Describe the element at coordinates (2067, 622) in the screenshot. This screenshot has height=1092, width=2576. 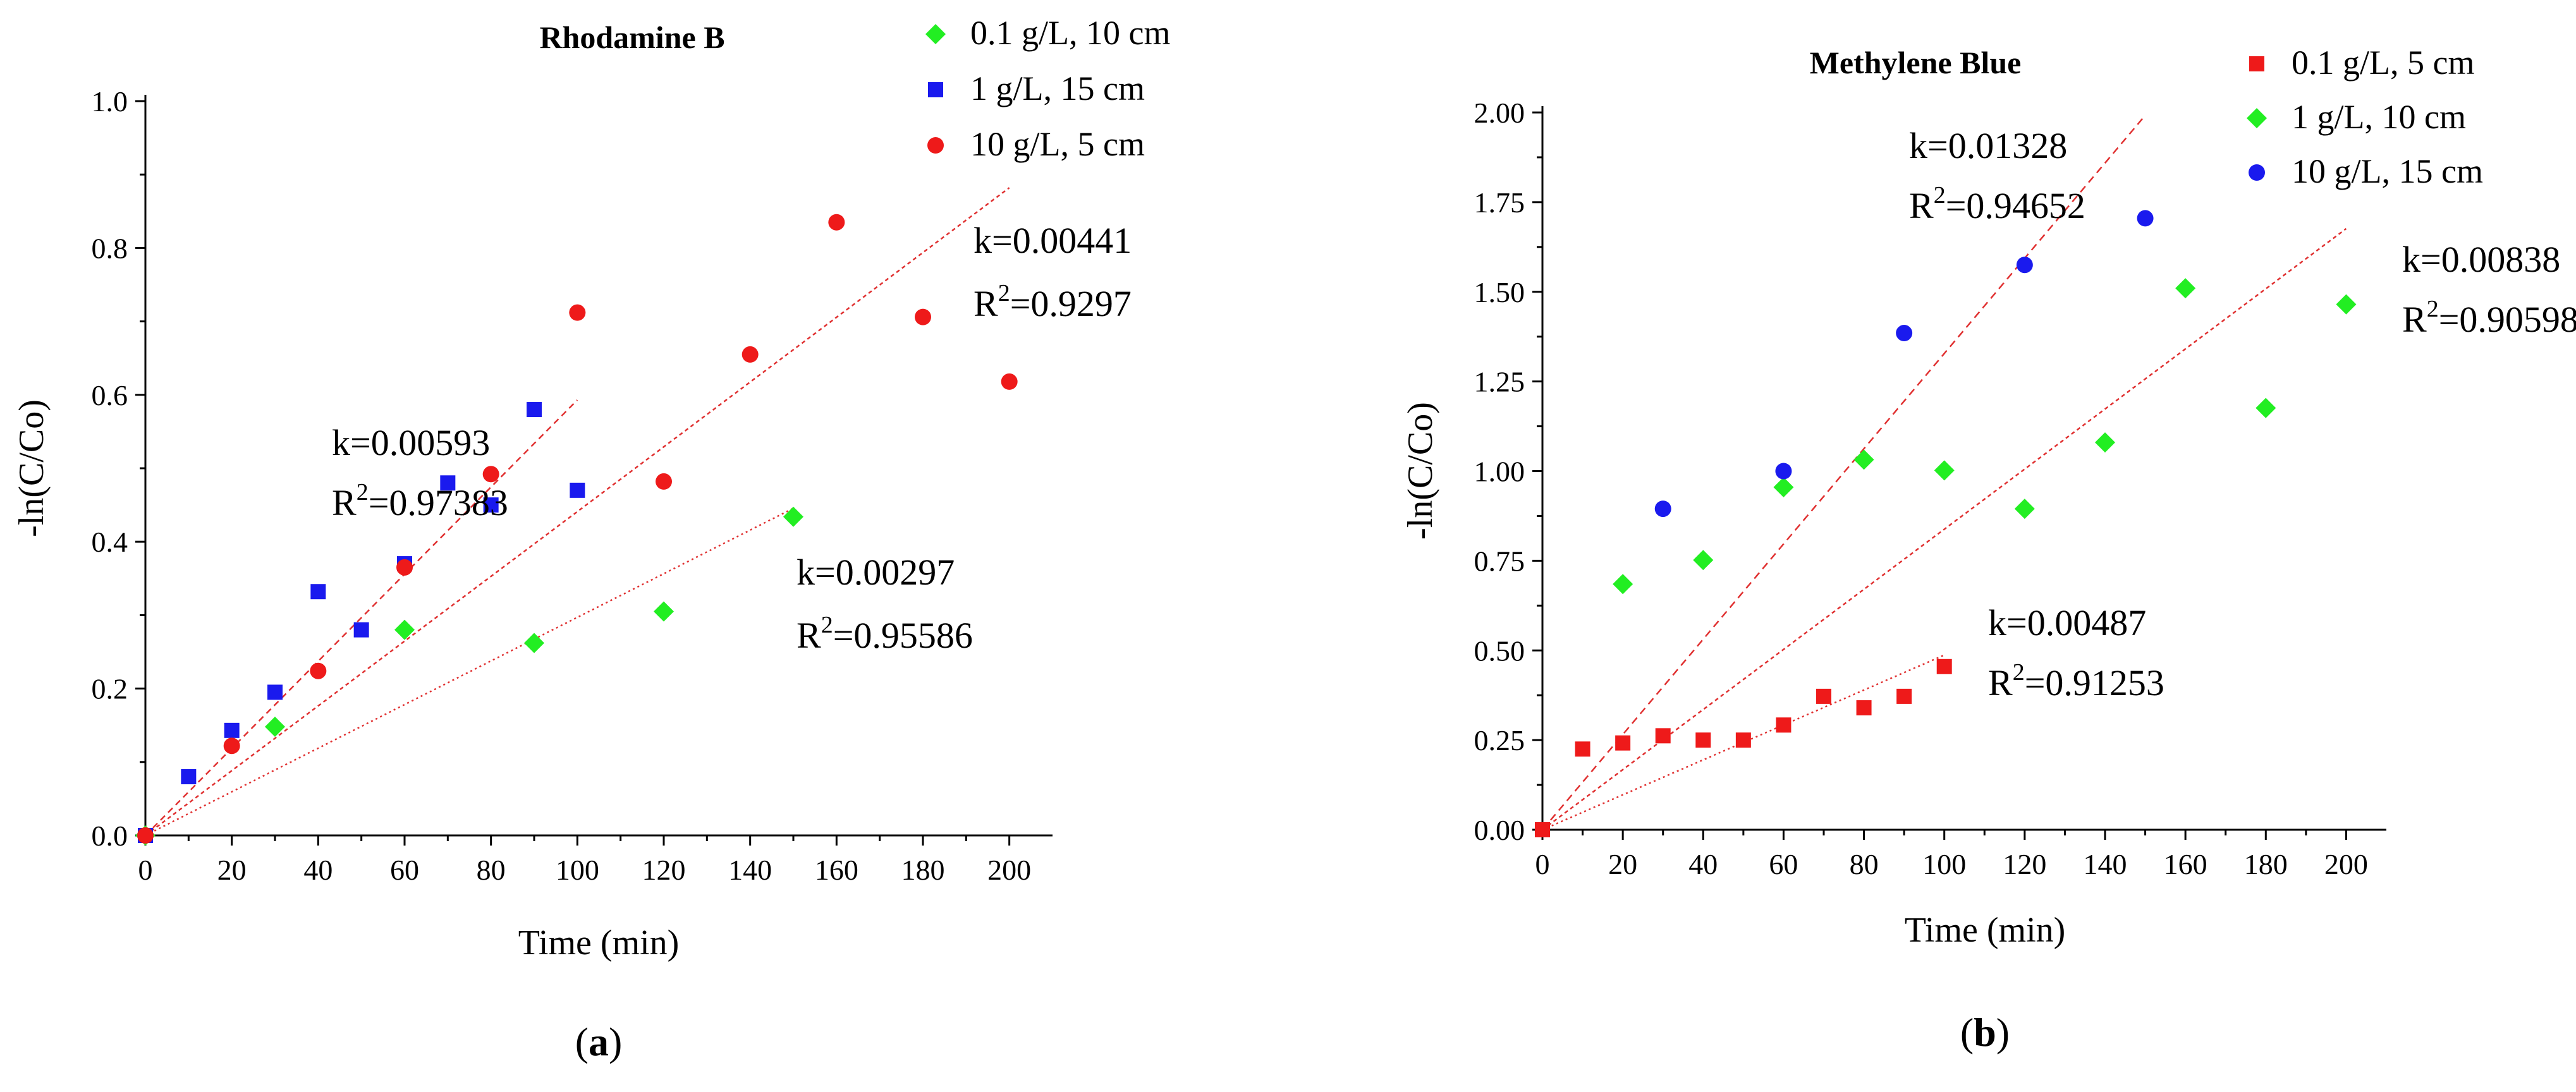
I see `rate-constant-label: k=0.00487` at that location.